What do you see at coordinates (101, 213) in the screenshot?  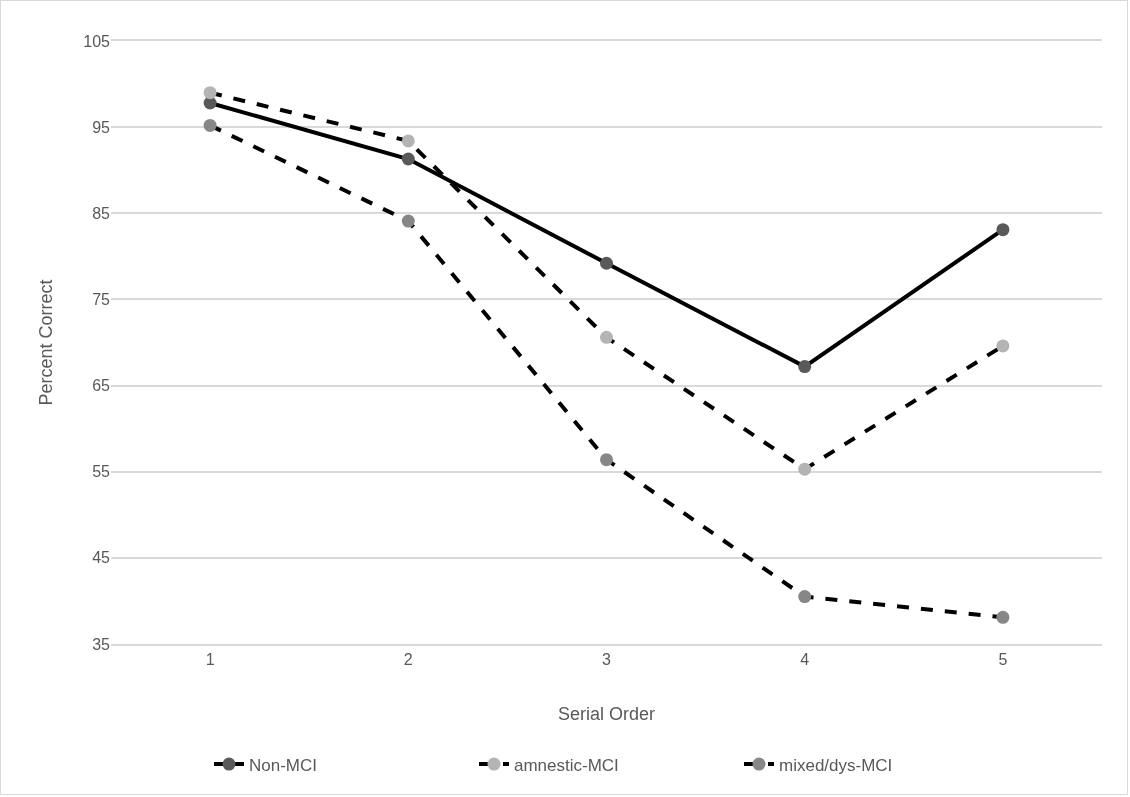 I see `y-tick-label: 85` at bounding box center [101, 213].